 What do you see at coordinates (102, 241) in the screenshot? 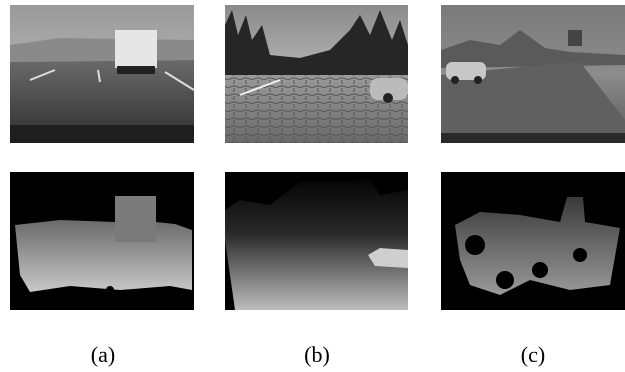
I see `depth-a` at bounding box center [102, 241].